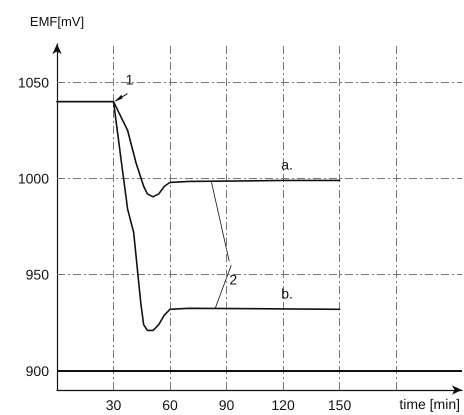  What do you see at coordinates (114, 405) in the screenshot?
I see `x-tick-label: 30` at bounding box center [114, 405].